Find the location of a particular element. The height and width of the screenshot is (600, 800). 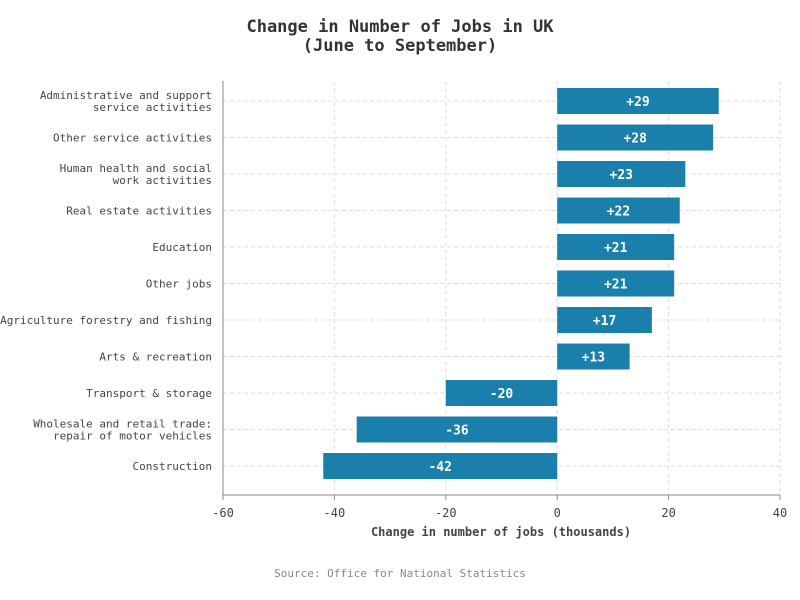

category-label: Administrative and support is located at coordinates (126, 95).